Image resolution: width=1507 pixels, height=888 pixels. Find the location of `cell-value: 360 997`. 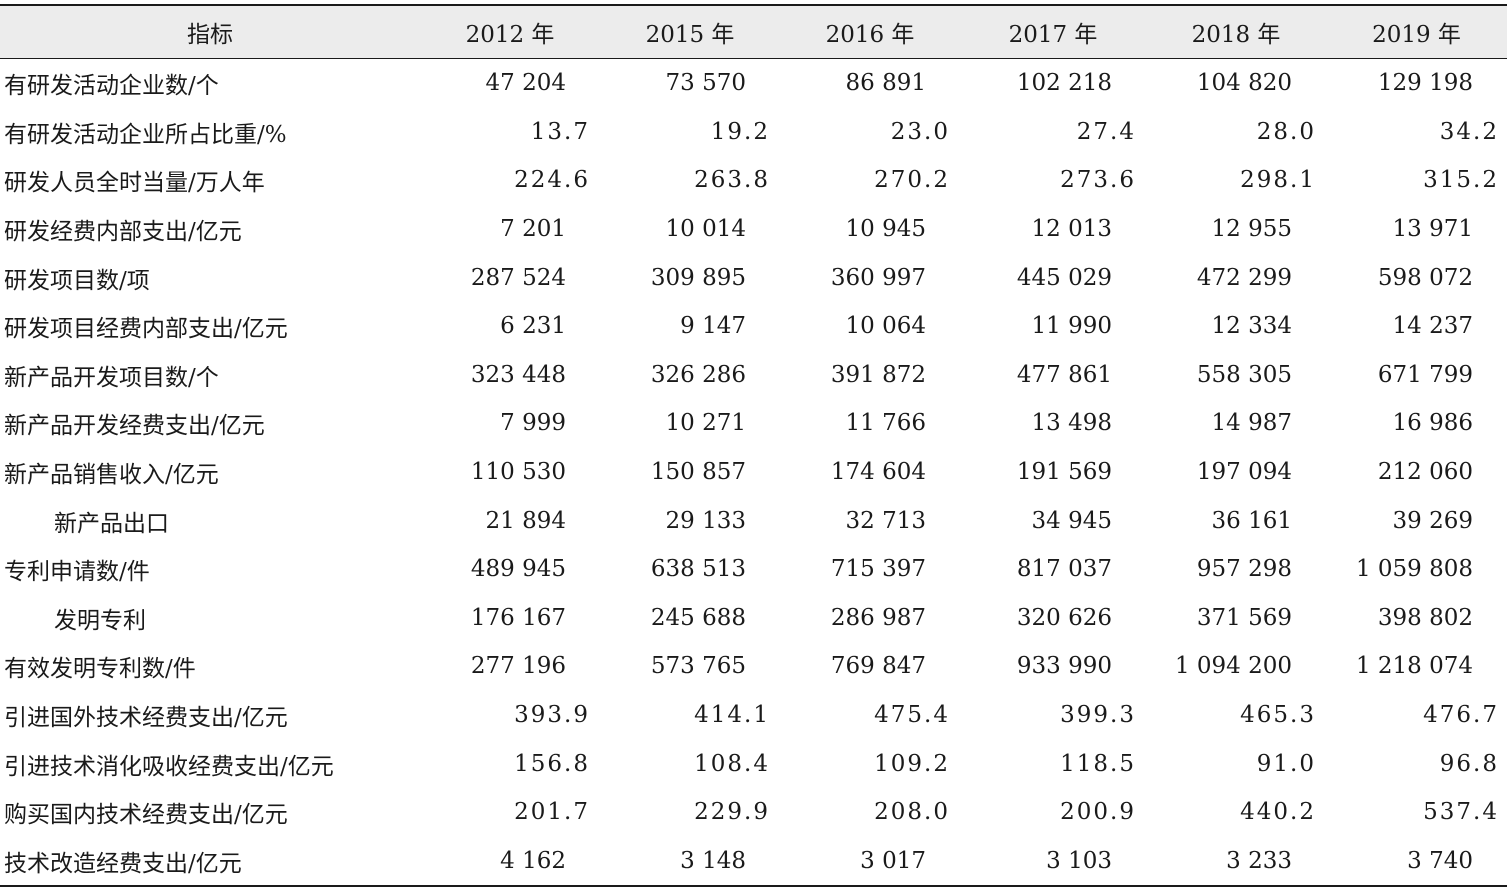

cell-value: 360 997 is located at coordinates (878, 277).